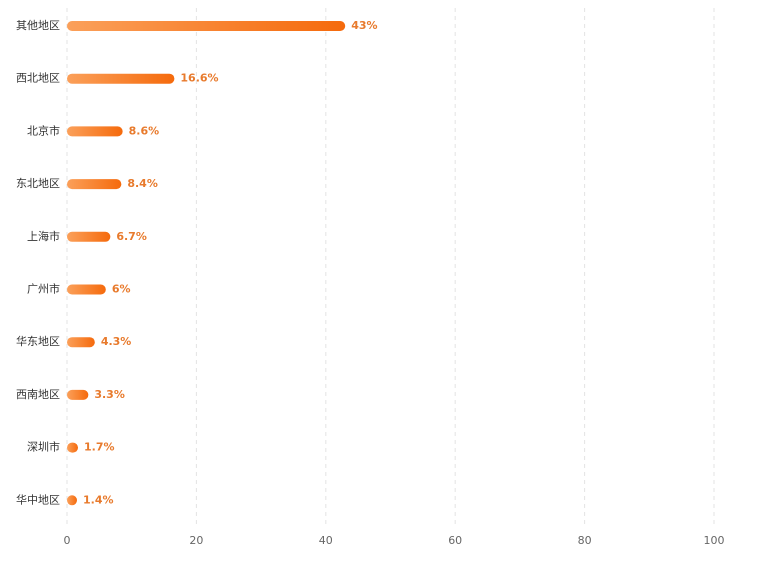  I want to click on value-label: 6%, so click(121, 289).